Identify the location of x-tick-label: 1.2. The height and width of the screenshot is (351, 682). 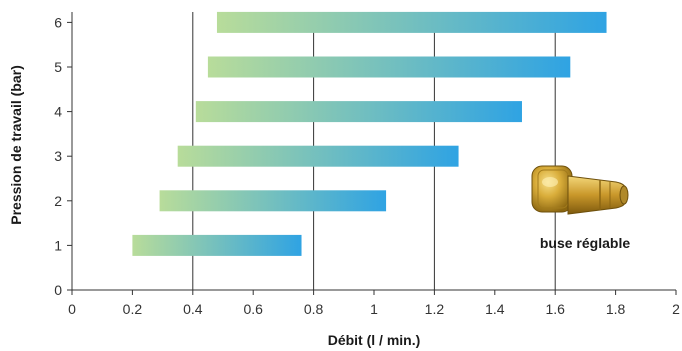
(435, 309).